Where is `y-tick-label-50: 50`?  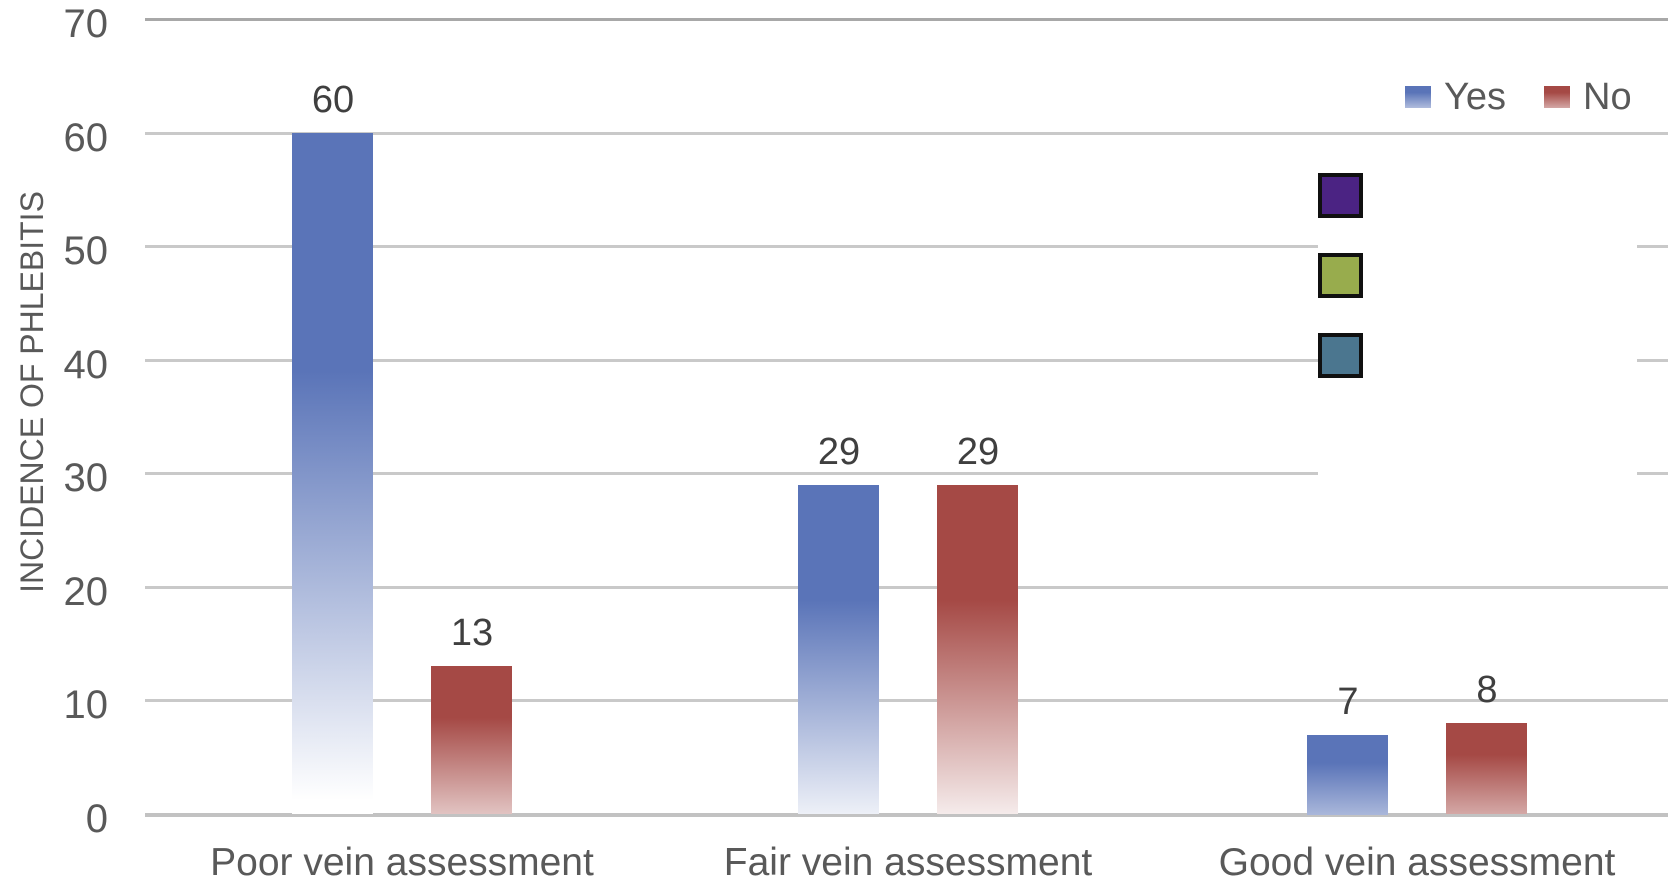
y-tick-label-50: 50 is located at coordinates (86, 251).